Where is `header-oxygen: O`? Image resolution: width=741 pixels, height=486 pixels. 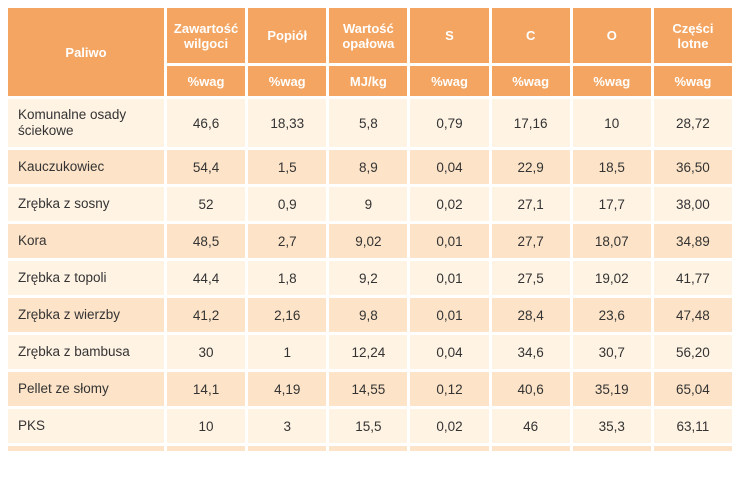
header-oxygen: O is located at coordinates (611, 35).